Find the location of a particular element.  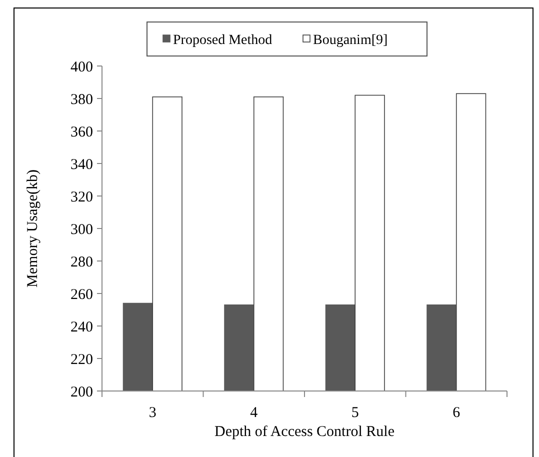

y-axis-title: Memory Usage(kb) is located at coordinates (33, 229).